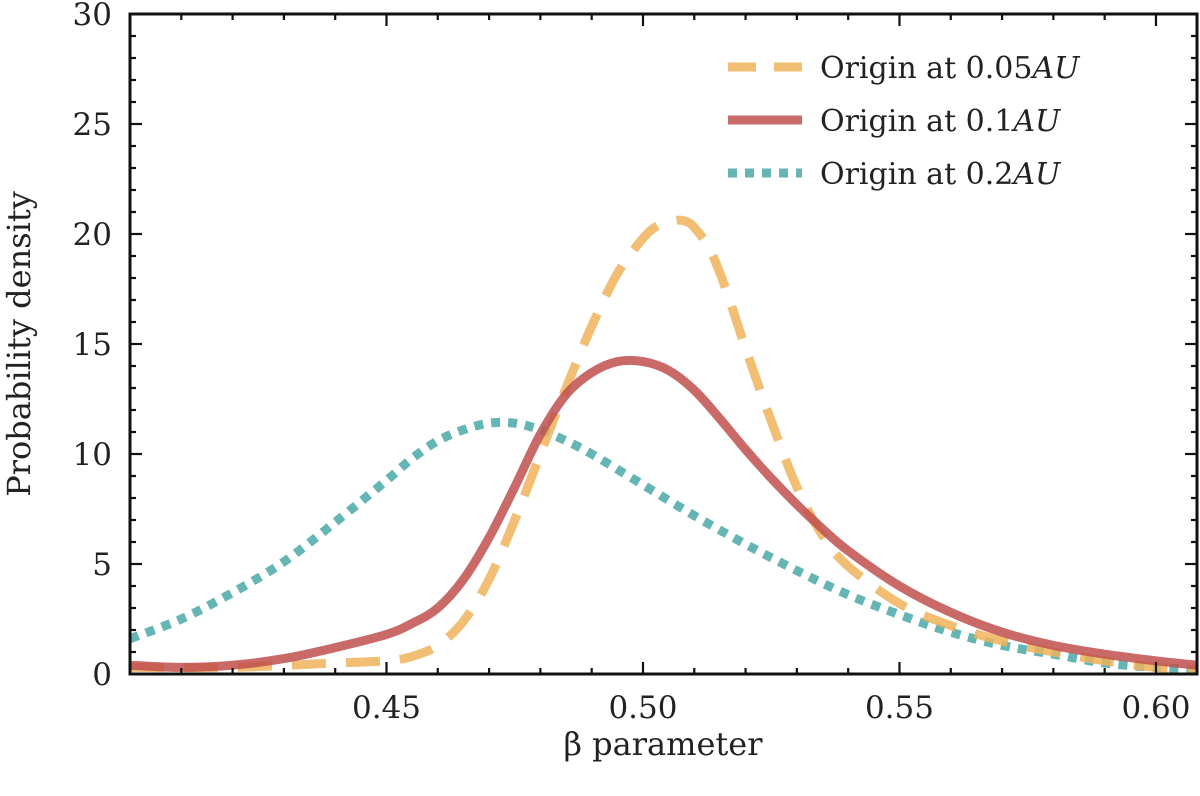  What do you see at coordinates (19, 344) in the screenshot?
I see `y-axis-title: Probability density` at bounding box center [19, 344].